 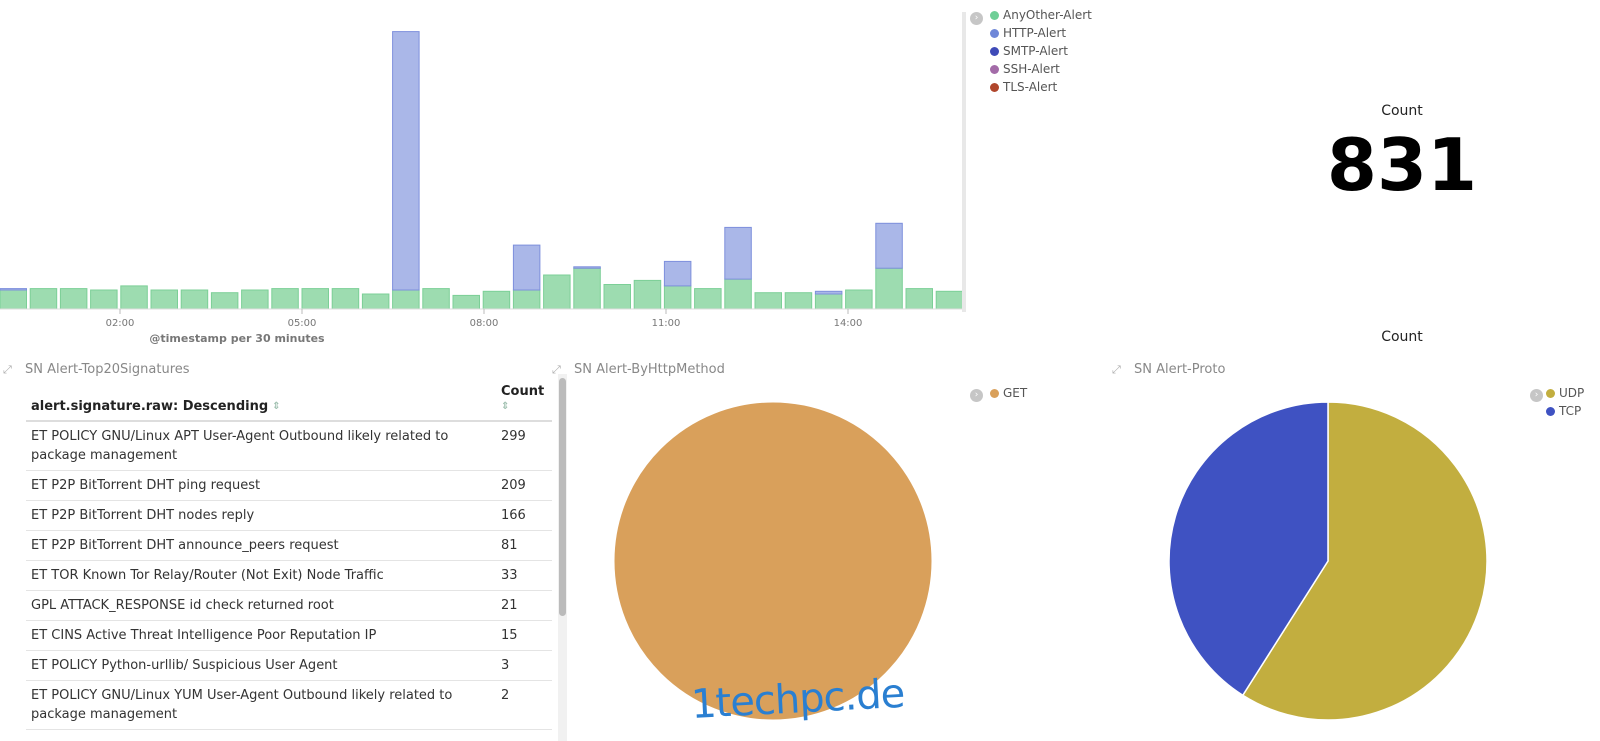 What do you see at coordinates (261, 401) in the screenshot?
I see `column-header-signature: alert.signature.raw: Descending ⇕` at bounding box center [261, 401].